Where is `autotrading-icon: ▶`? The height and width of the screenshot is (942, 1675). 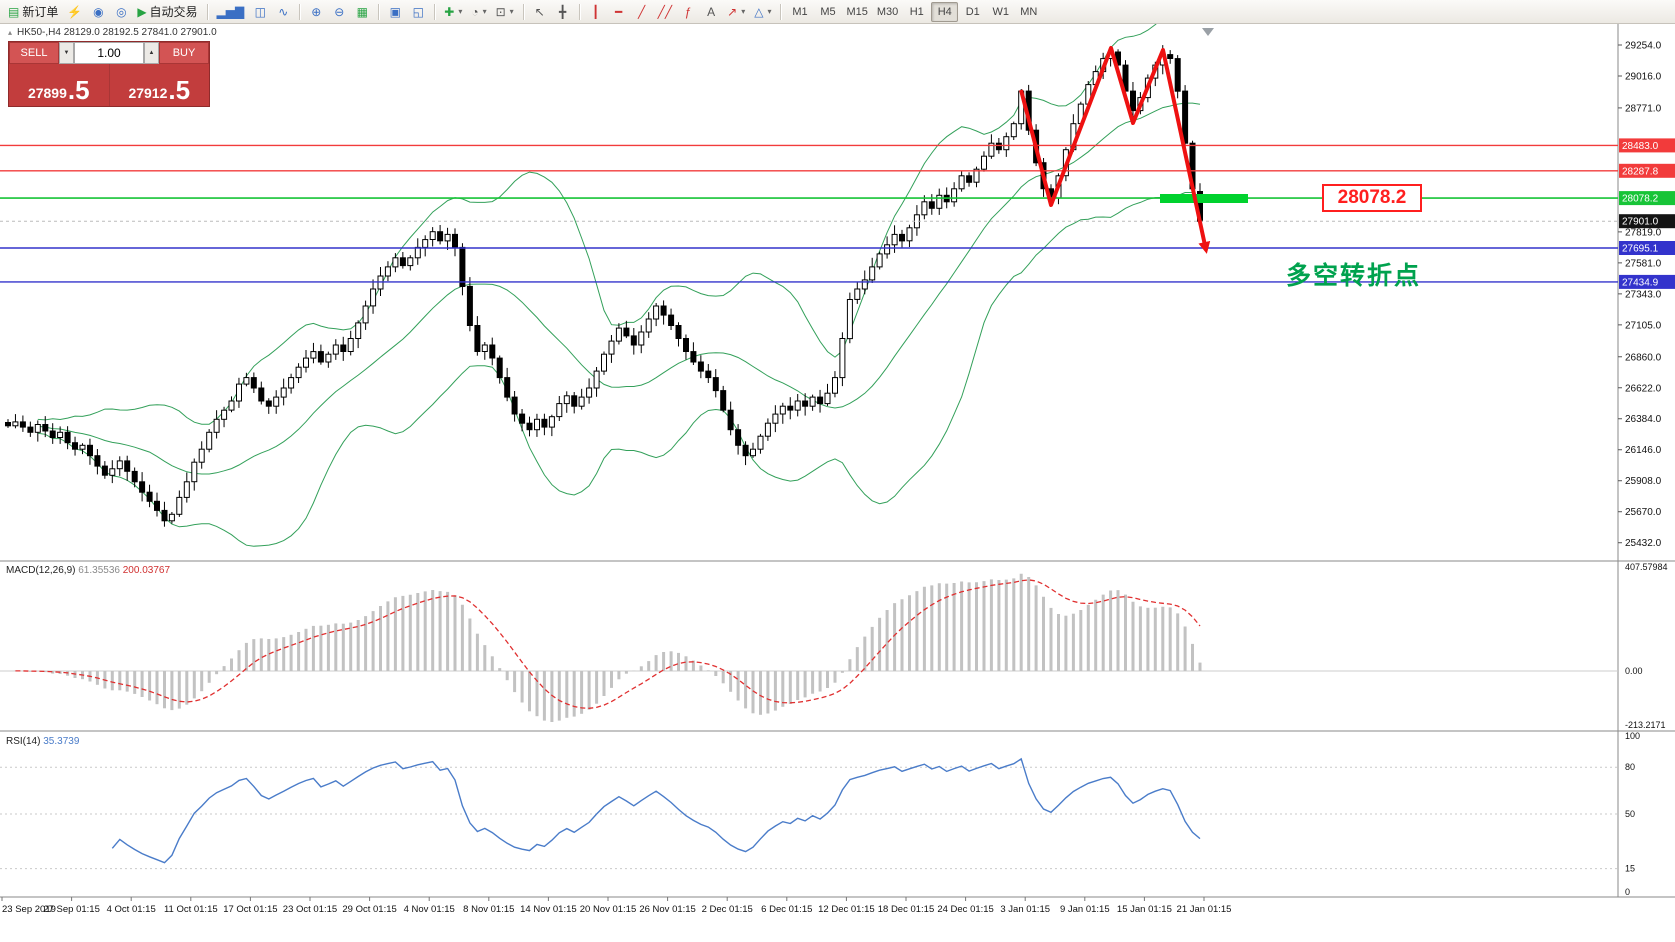
autotrading-icon: ▶ is located at coordinates (142, 11).